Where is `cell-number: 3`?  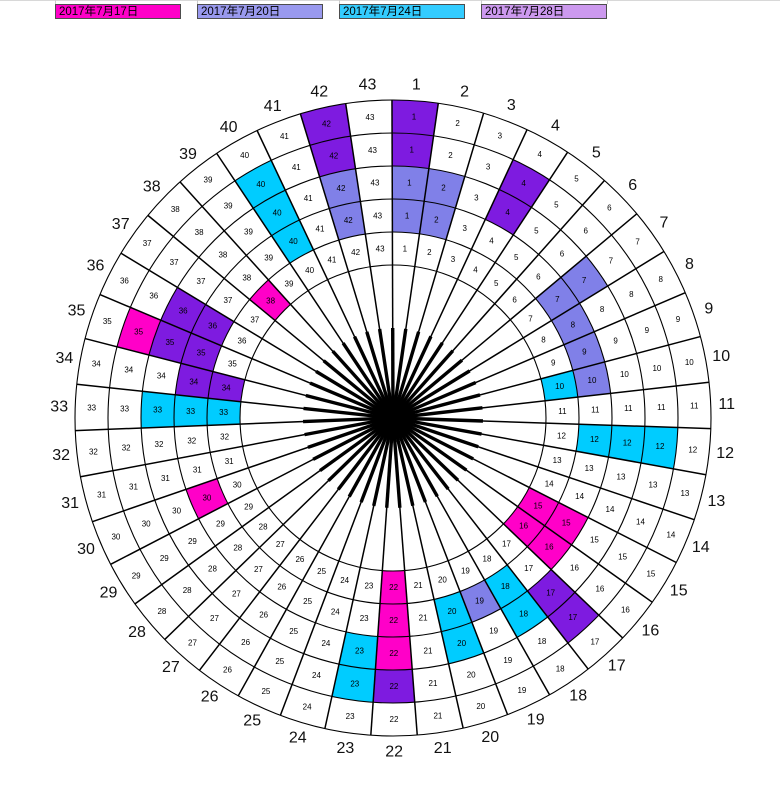
cell-number: 3 is located at coordinates (464, 228).